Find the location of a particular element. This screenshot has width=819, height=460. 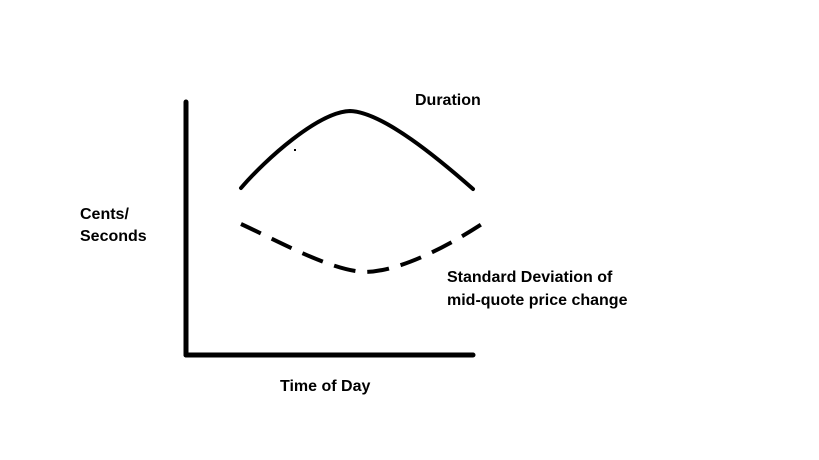

series-label-std-deviation-line-1: Standard Deviation of is located at coordinates (530, 277).